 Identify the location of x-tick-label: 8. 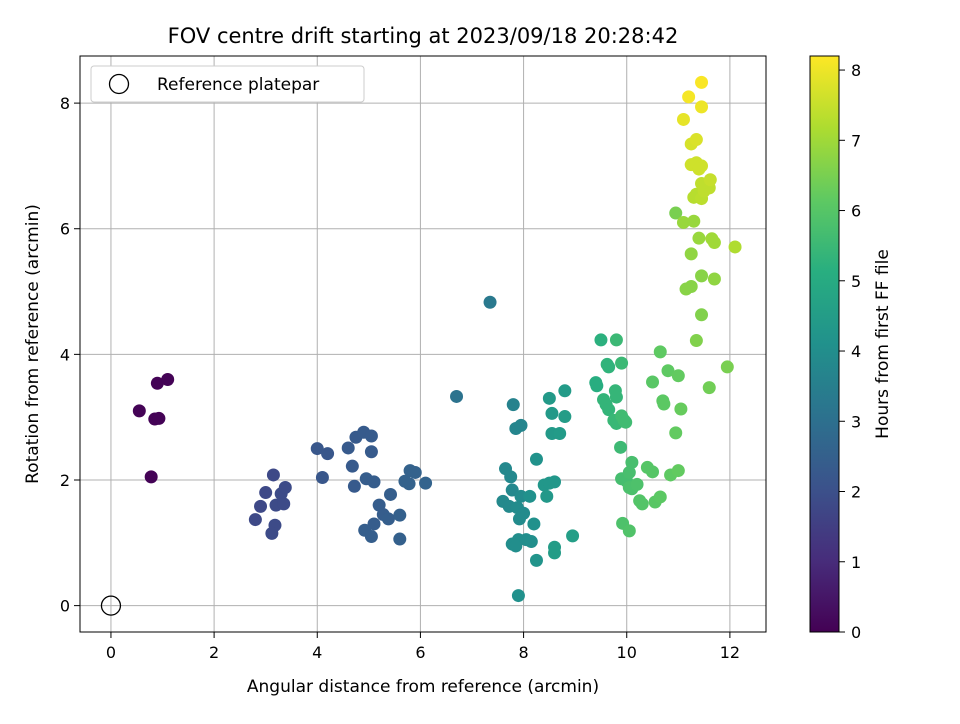
(523, 652).